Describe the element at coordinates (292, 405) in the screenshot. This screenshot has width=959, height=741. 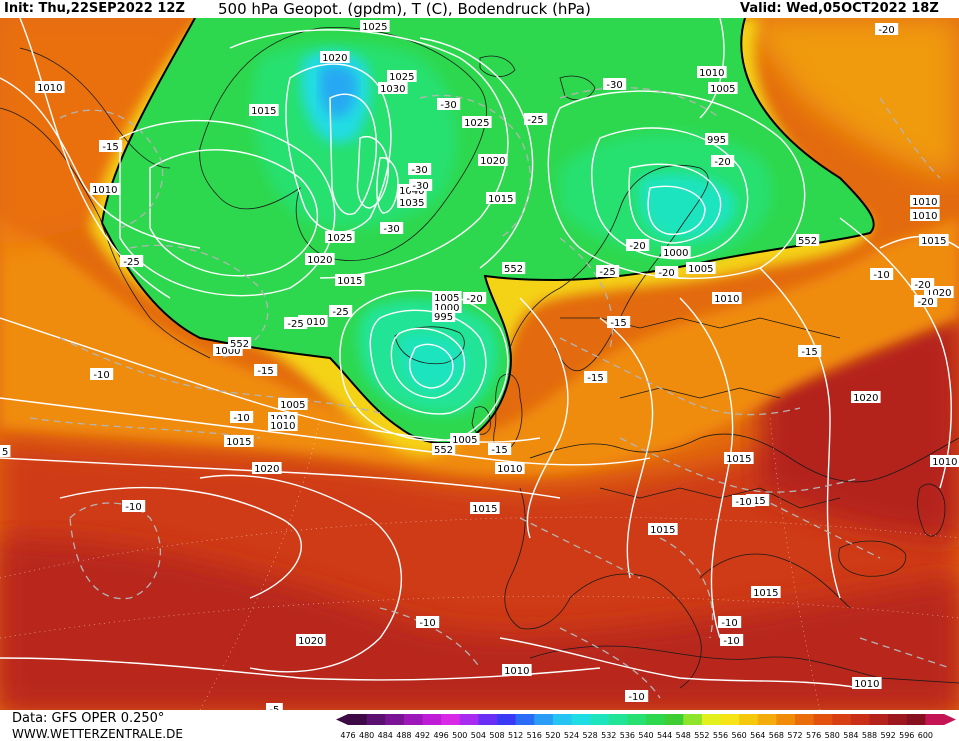
I see `contour-label: 1005` at that location.